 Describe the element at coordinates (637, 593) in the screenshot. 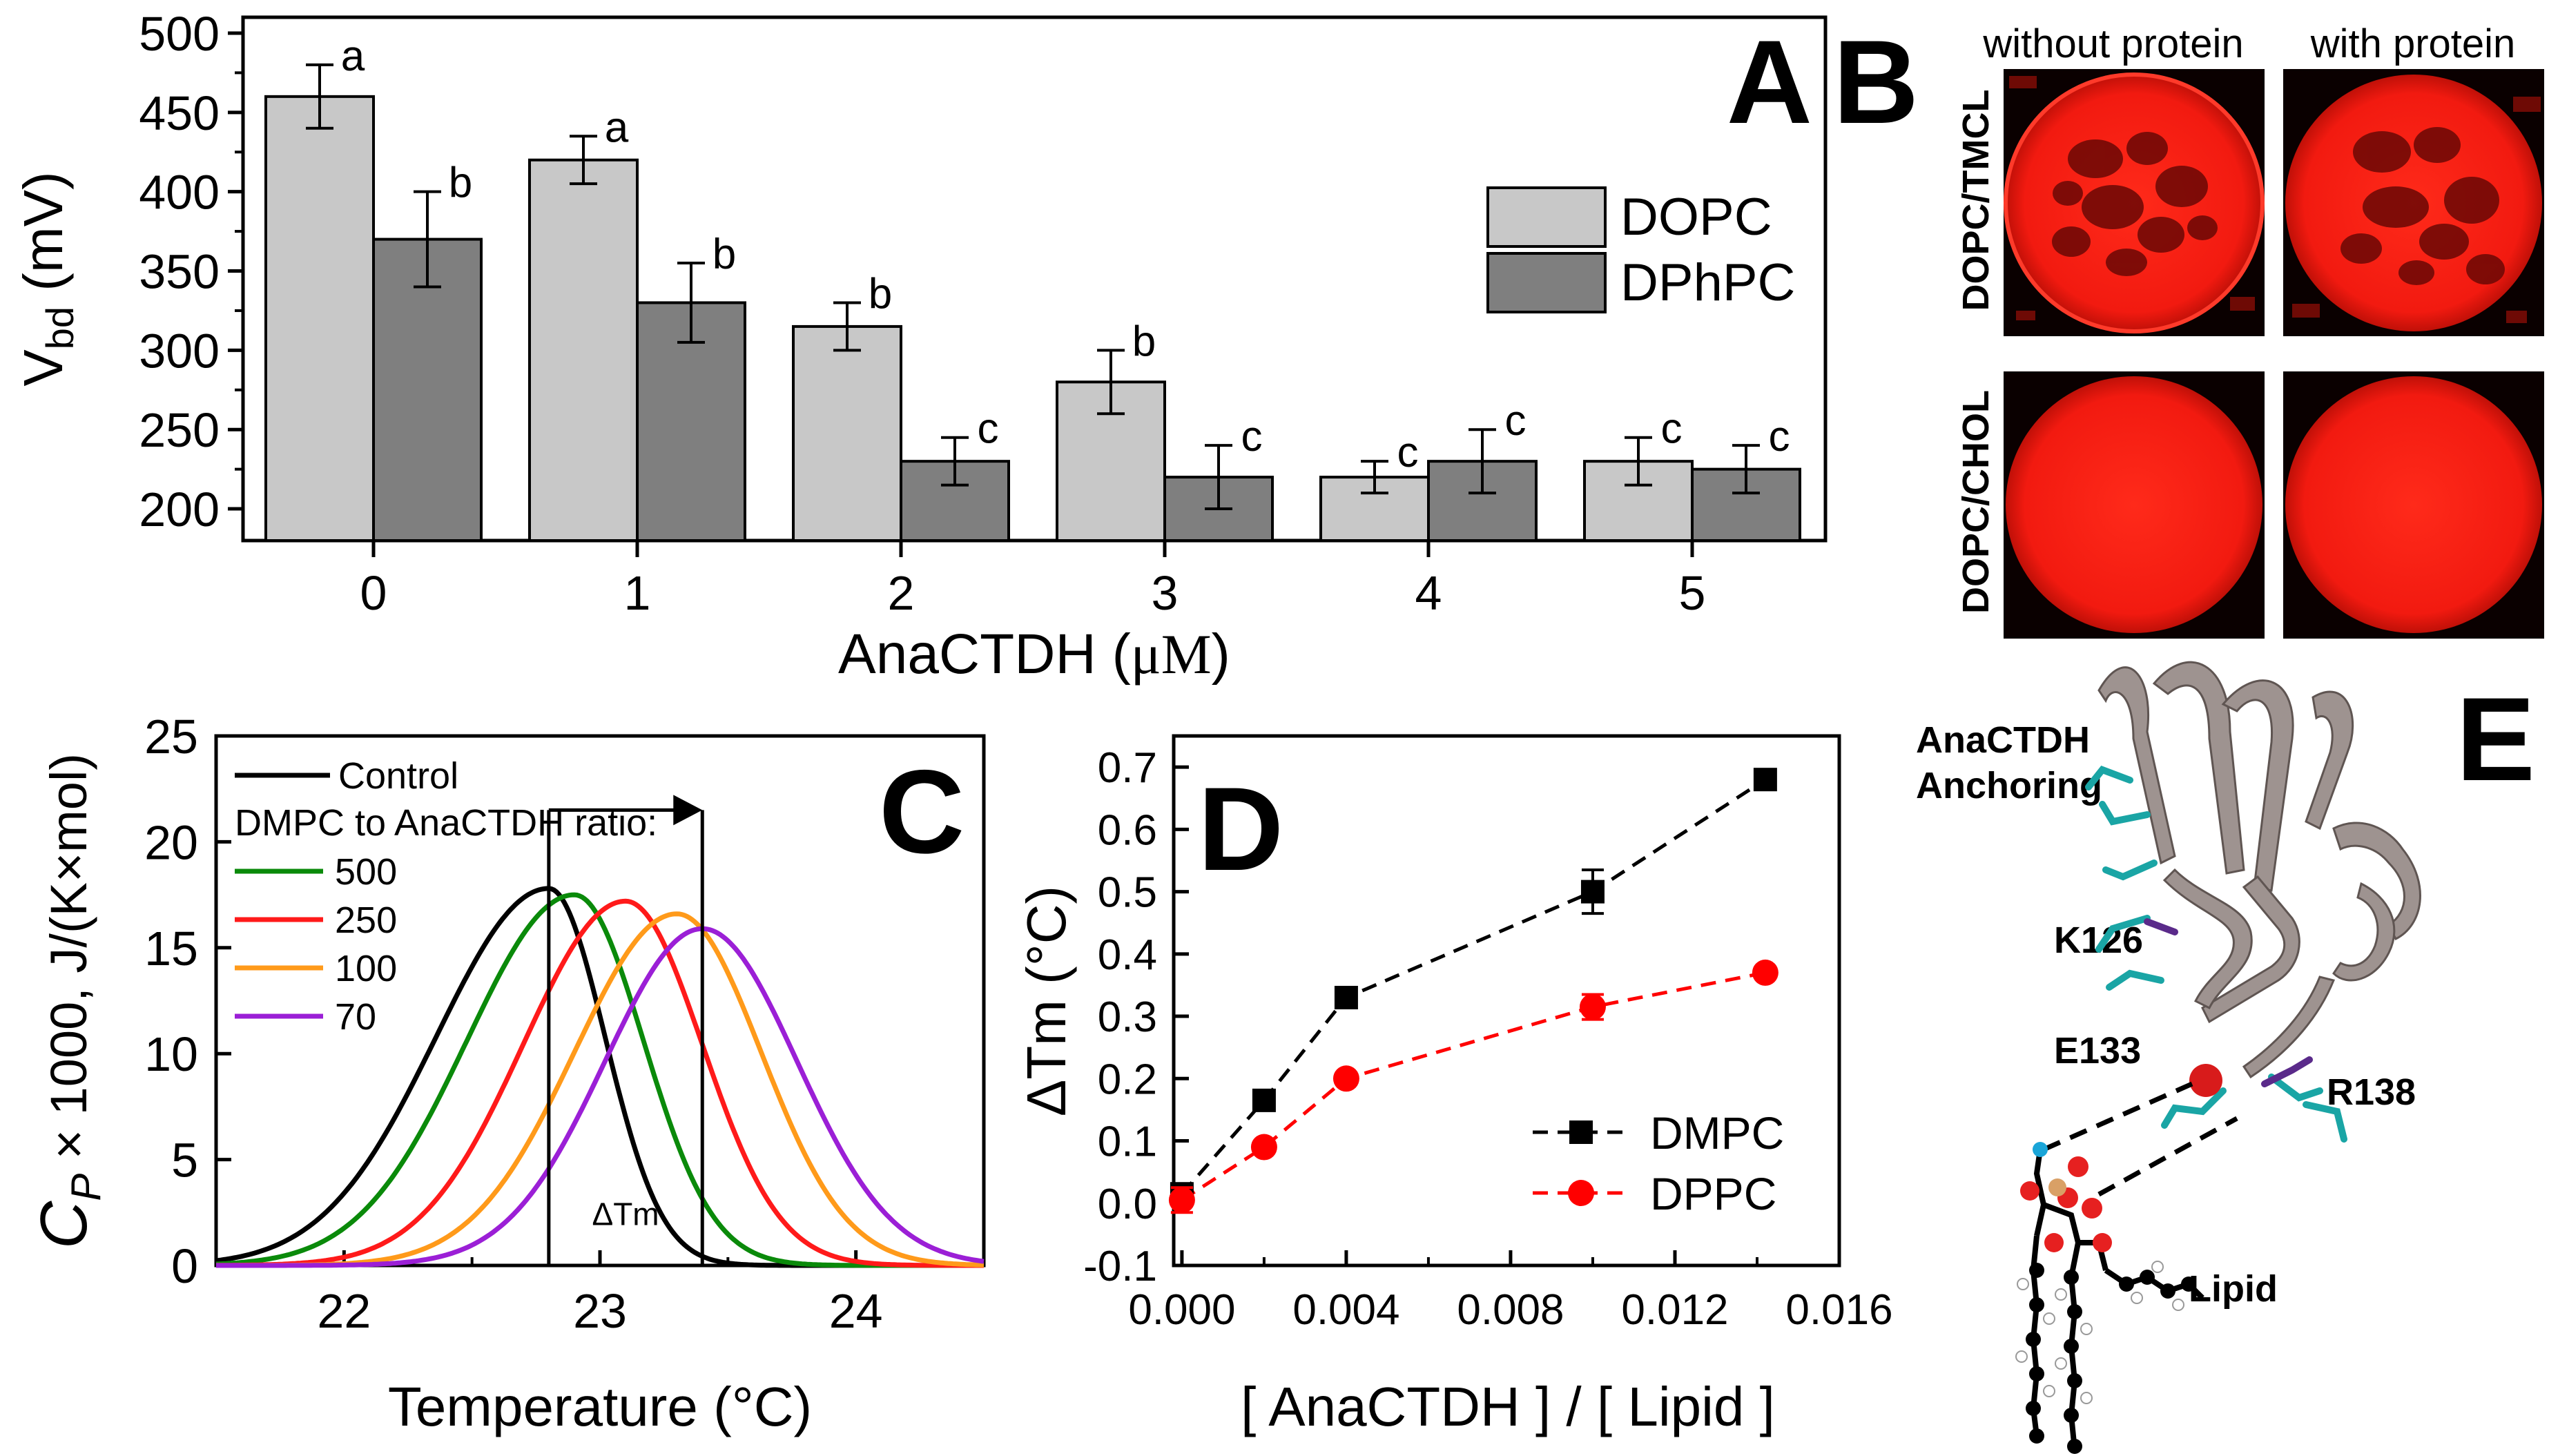

I see `a-xtick-label: 1` at that location.